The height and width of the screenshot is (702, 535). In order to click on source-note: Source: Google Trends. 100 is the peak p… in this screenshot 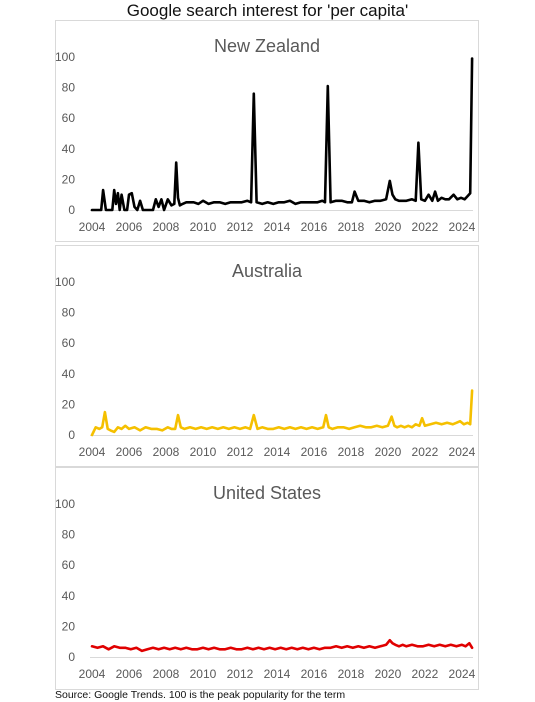, I will do `click(200, 695)`.